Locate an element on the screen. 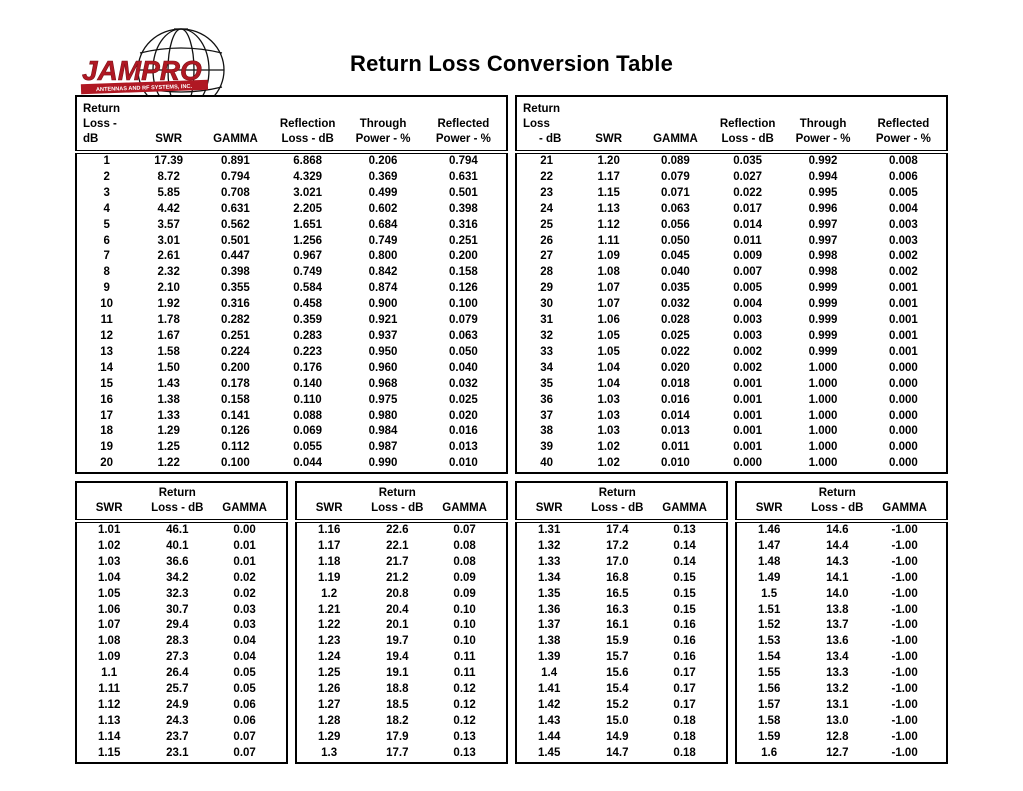  table-cell: 0.027 is located at coordinates (748, 176).